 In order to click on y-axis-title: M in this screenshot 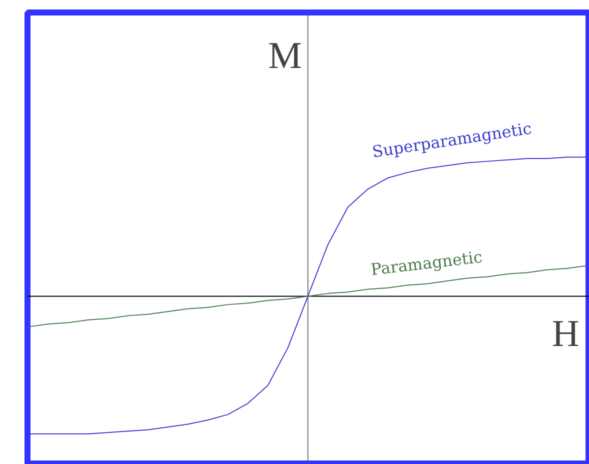, I will do `click(285, 55)`.